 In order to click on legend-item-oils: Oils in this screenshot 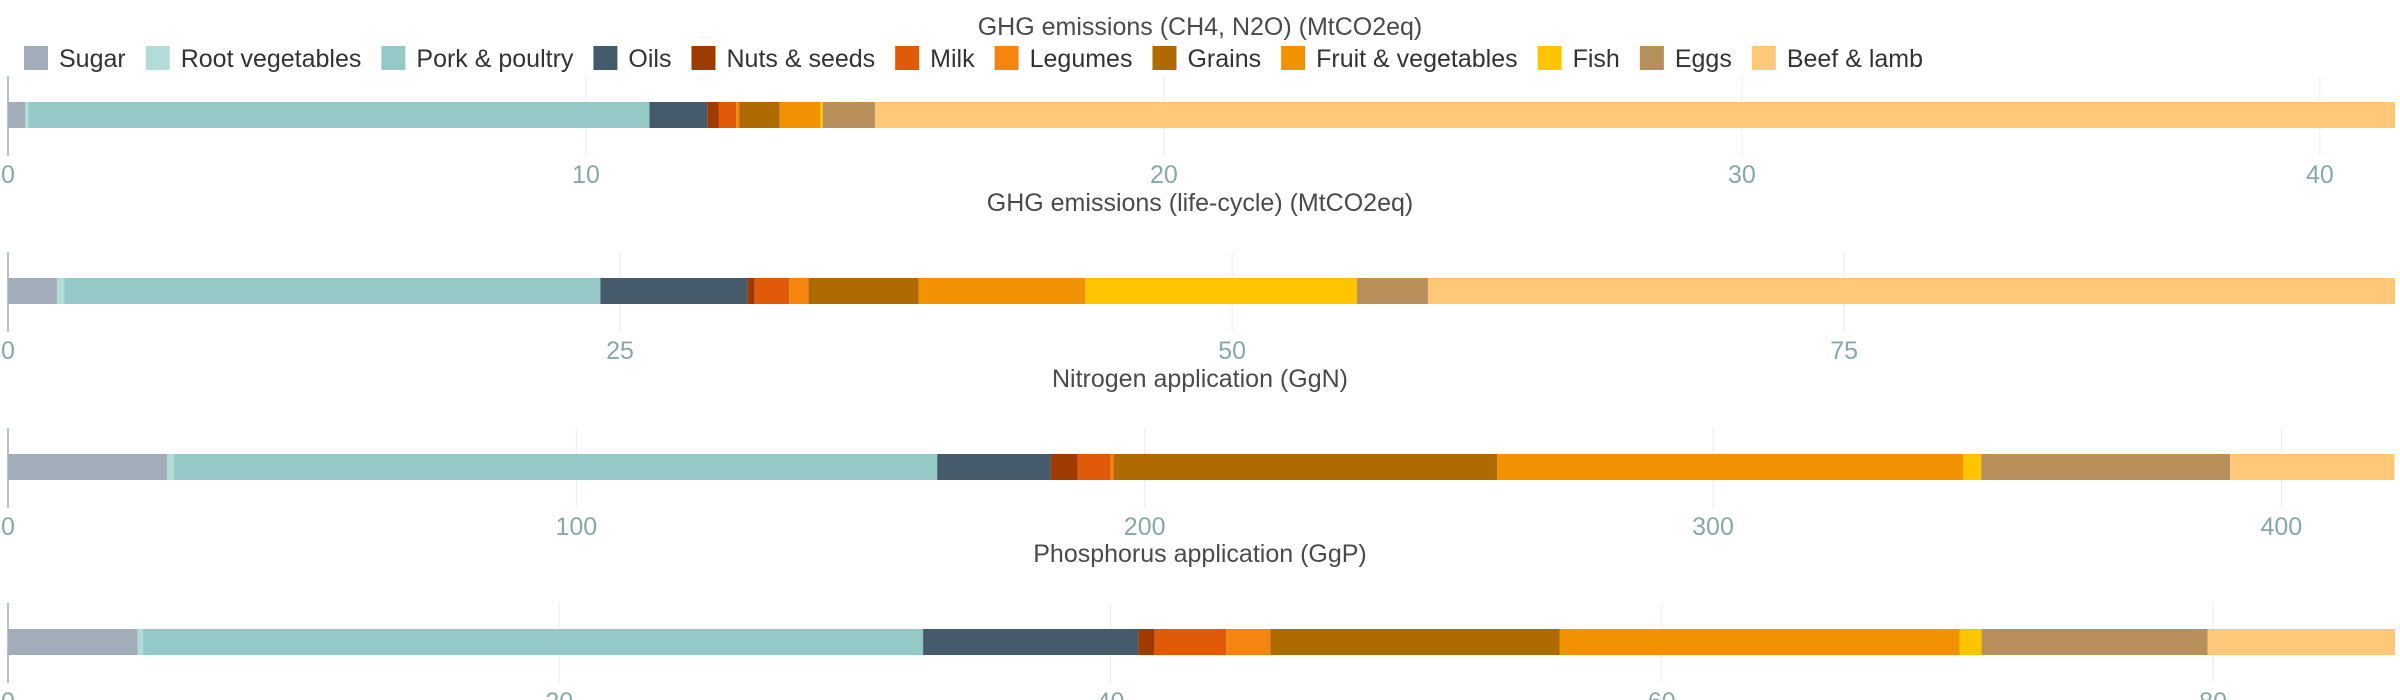, I will do `click(632, 59)`.